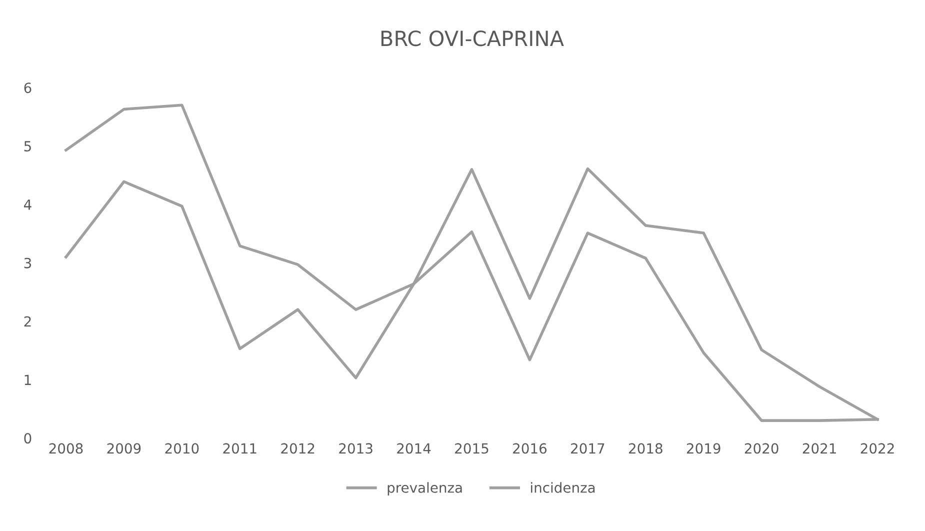 The width and height of the screenshot is (925, 531). What do you see at coordinates (28, 88) in the screenshot?
I see `y-tick-label: 6` at bounding box center [28, 88].